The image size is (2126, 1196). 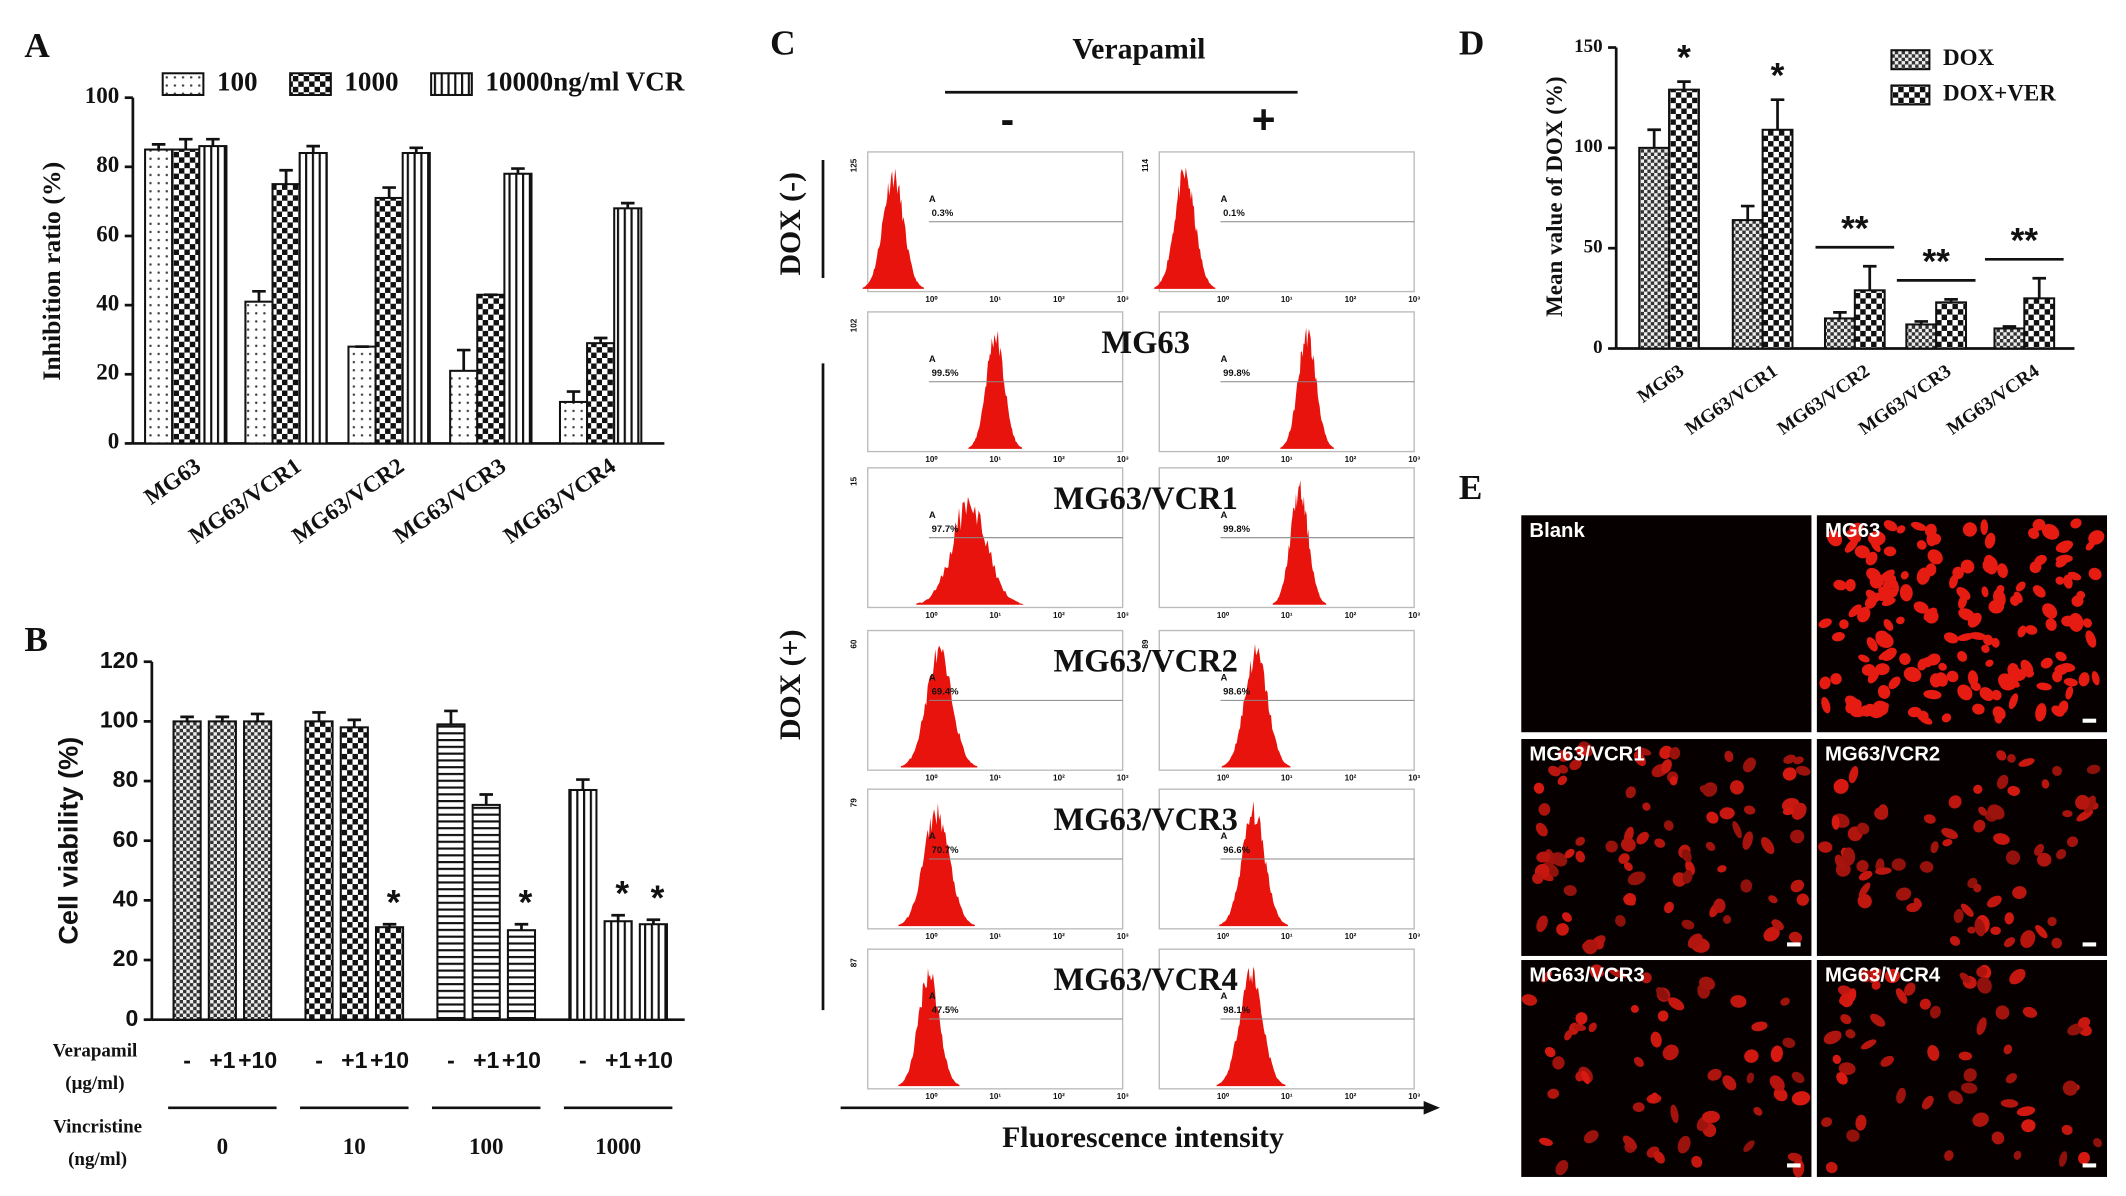 I want to click on y-tick-label: 50, so click(x=1593, y=247).